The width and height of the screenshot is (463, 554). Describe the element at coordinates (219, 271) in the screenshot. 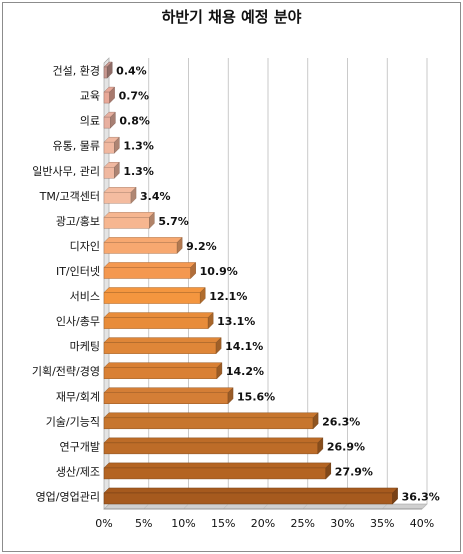

I see `data-label: 10.9%` at that location.